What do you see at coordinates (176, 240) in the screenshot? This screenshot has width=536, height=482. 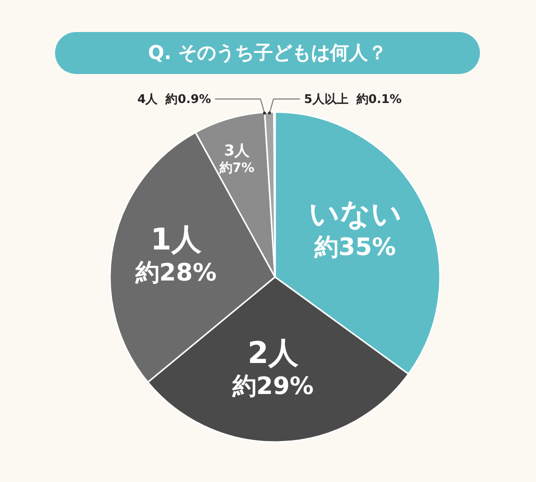 I see `slice-label: 1人` at bounding box center [176, 240].